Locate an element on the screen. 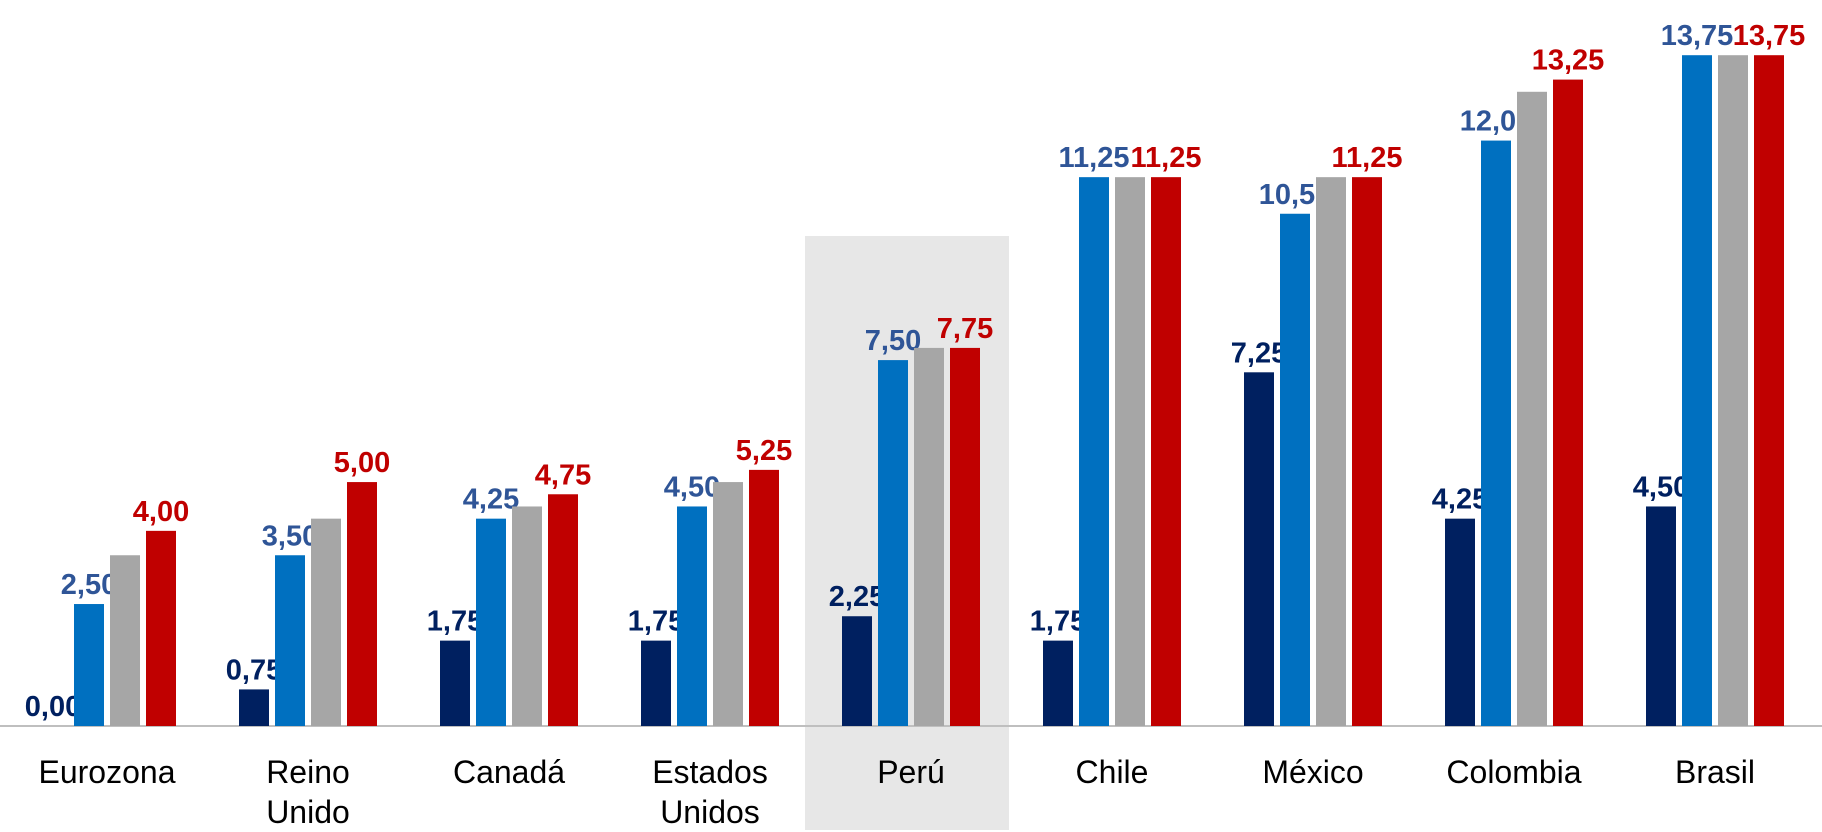  value-label: 4,00 is located at coordinates (161, 512).